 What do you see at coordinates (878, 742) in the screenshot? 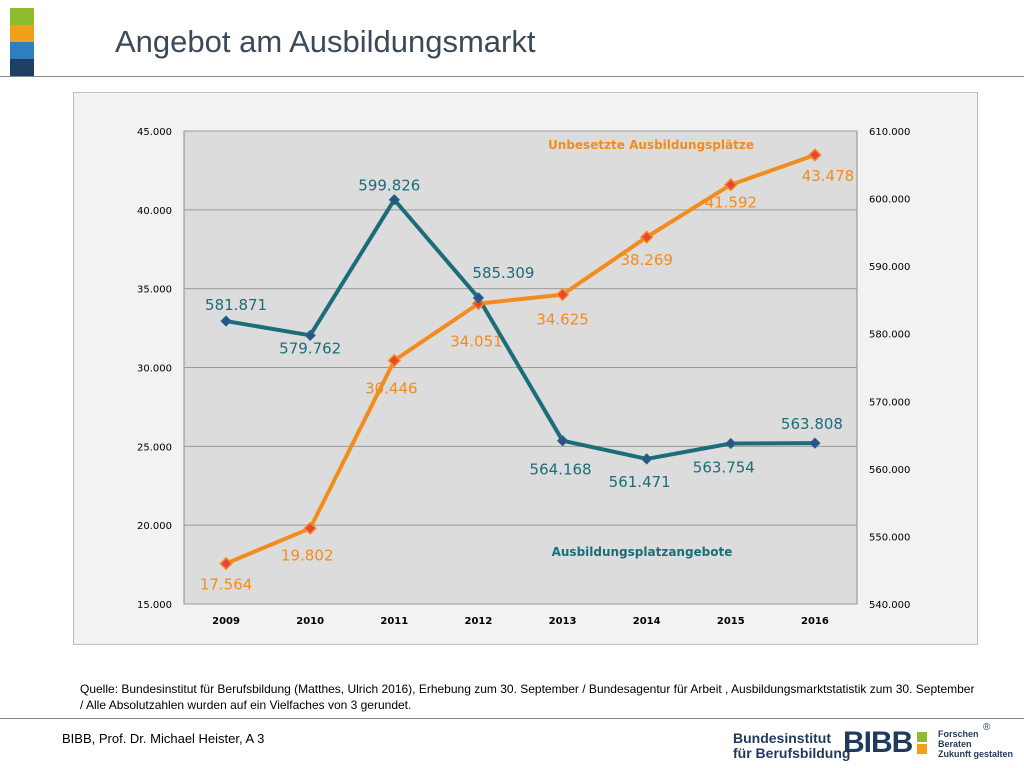
I see `logo-wordmark: BIBB` at bounding box center [878, 742].